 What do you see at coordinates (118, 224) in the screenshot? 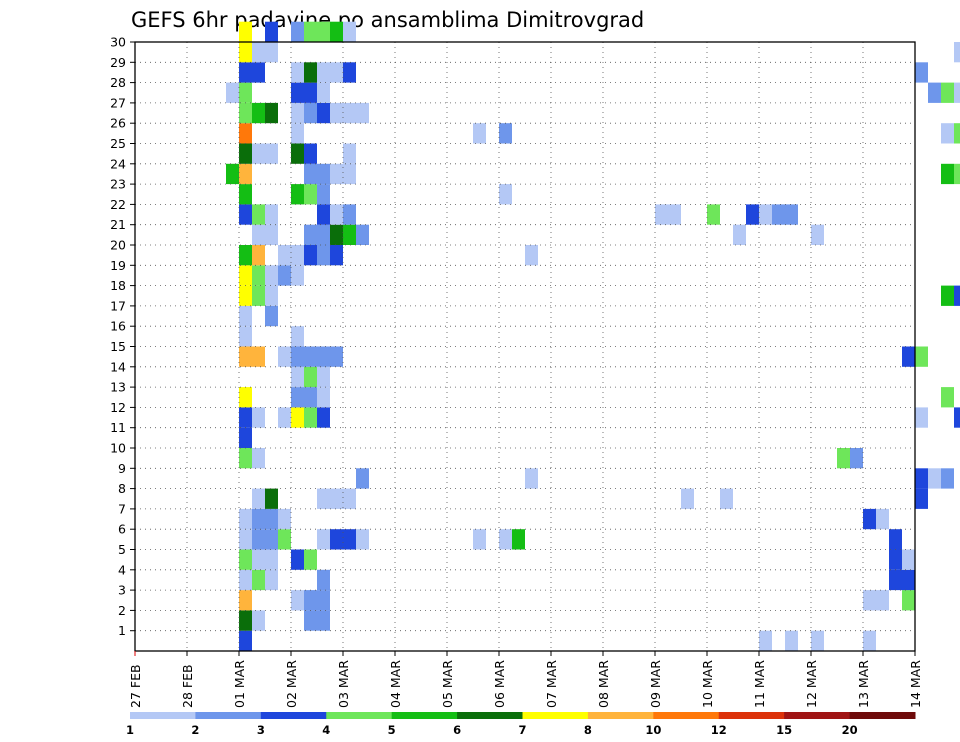
I see `y-tick-label: 21` at bounding box center [118, 224].